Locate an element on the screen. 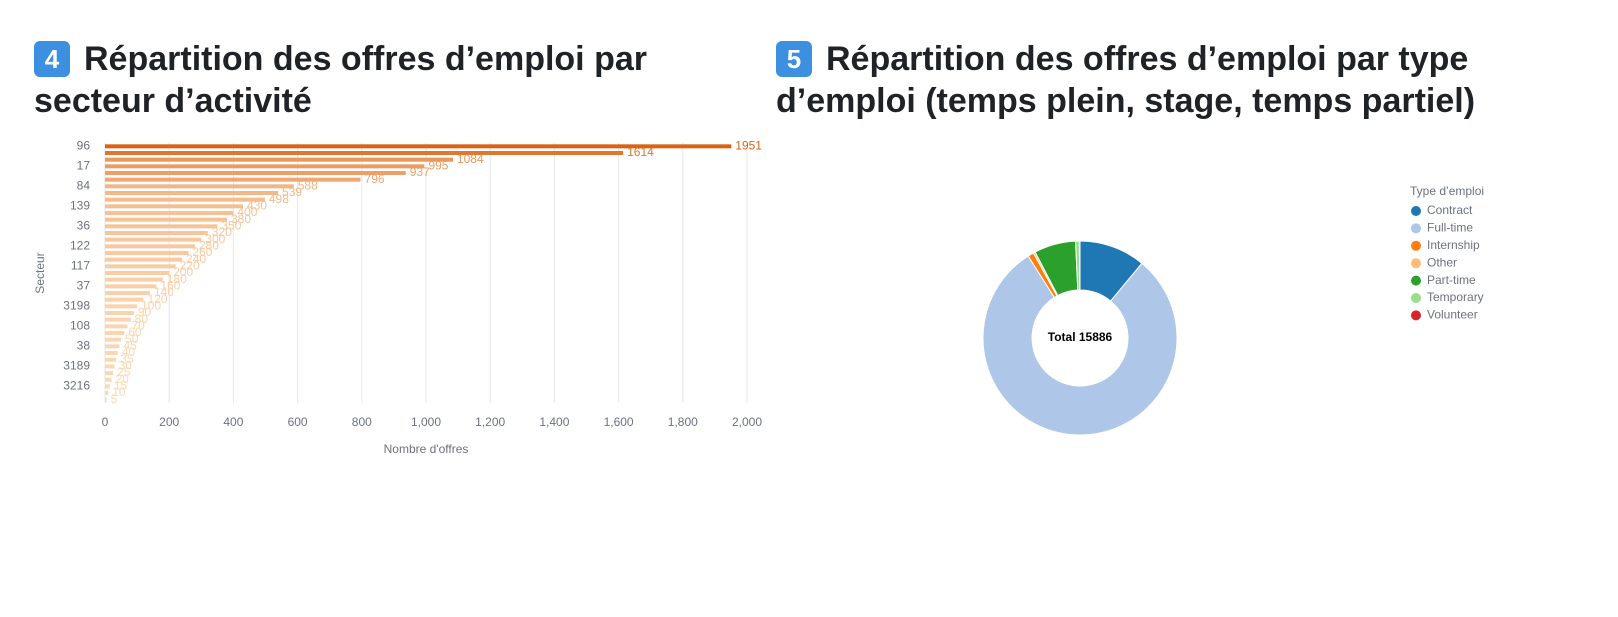 This screenshot has height=617, width=1618. data-label: 25 is located at coordinates (124, 372).